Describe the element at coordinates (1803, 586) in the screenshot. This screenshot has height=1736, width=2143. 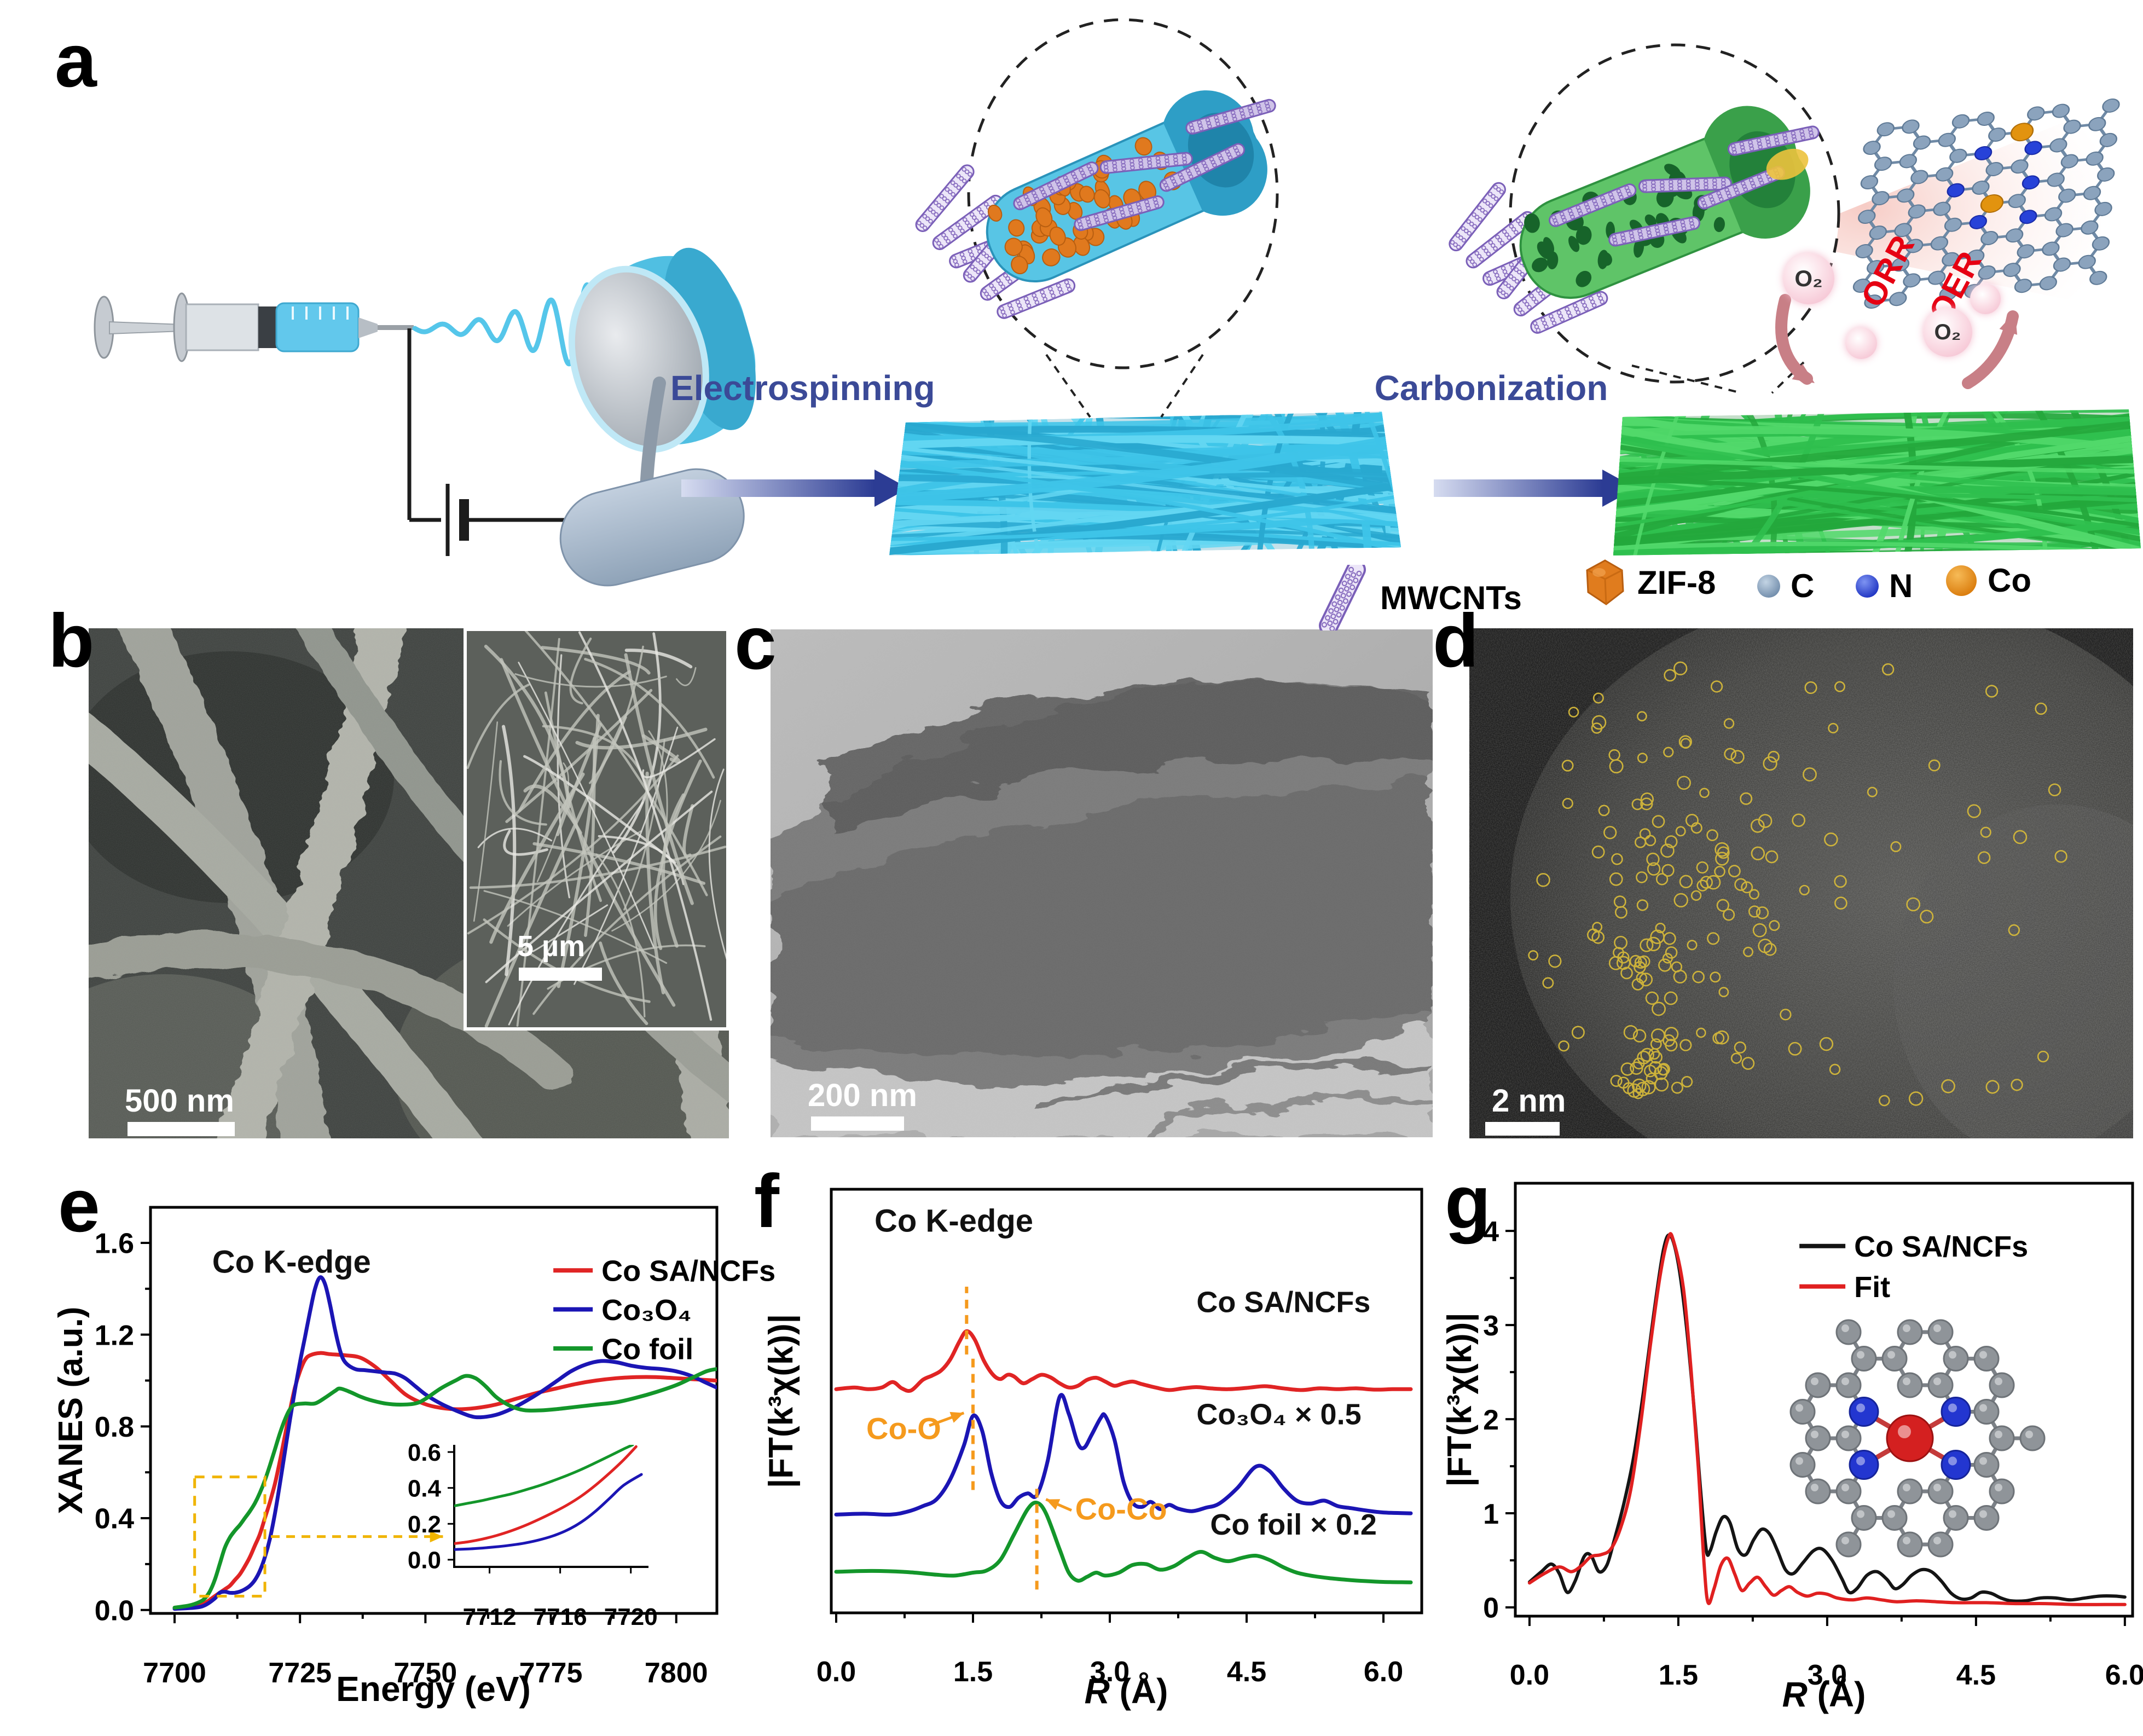
I see `legend-label-c: C` at that location.